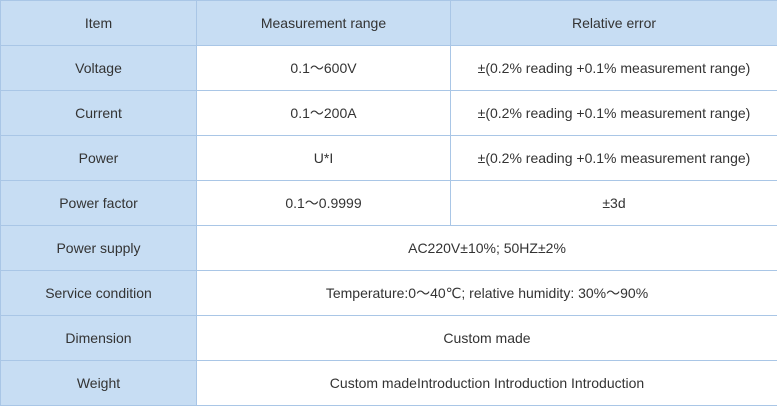 This screenshot has width=777, height=406. What do you see at coordinates (323, 23) in the screenshot?
I see `cell: Measurement range` at bounding box center [323, 23].